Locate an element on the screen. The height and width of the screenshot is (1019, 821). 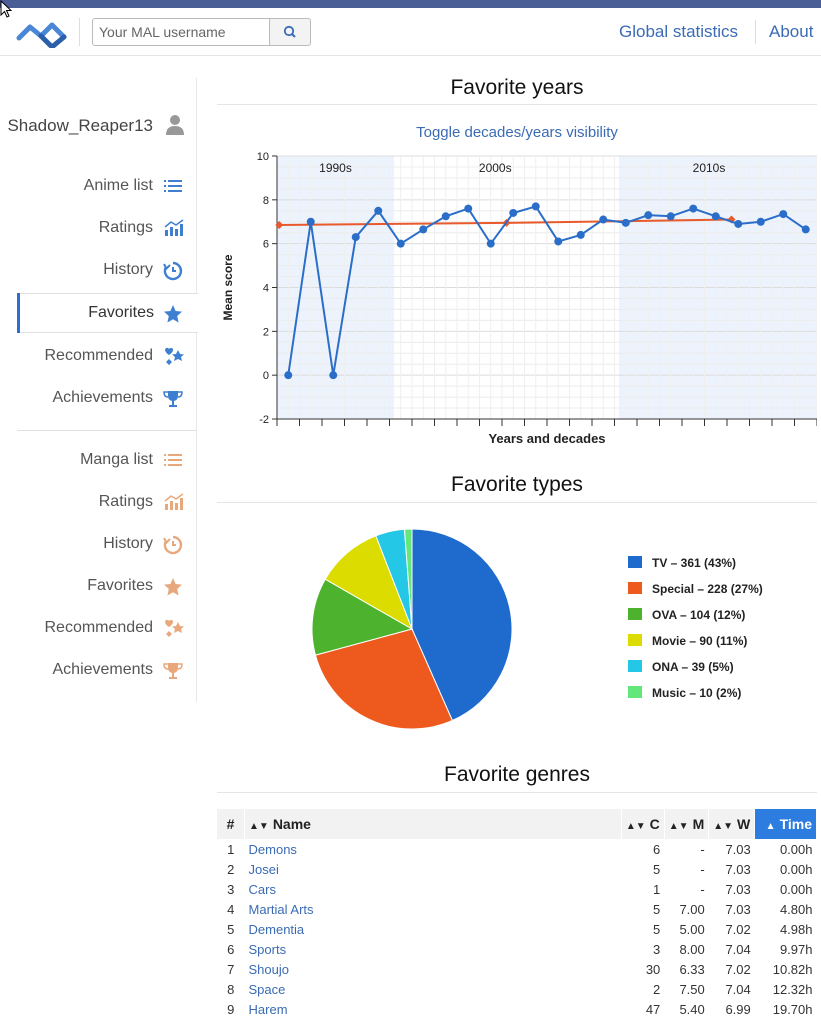
legend-item: Special – 228 (27%) is located at coordinates (695, 590).